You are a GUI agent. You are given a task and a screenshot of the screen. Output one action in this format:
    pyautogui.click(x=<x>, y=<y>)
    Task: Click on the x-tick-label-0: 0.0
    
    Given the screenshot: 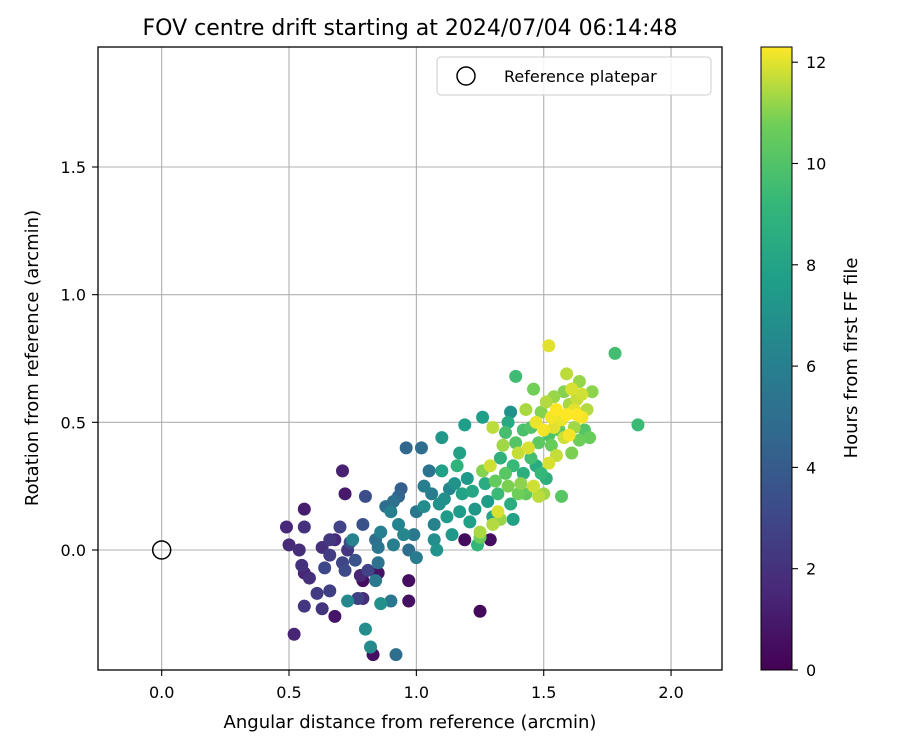 What is the action you would take?
    pyautogui.click(x=161, y=692)
    